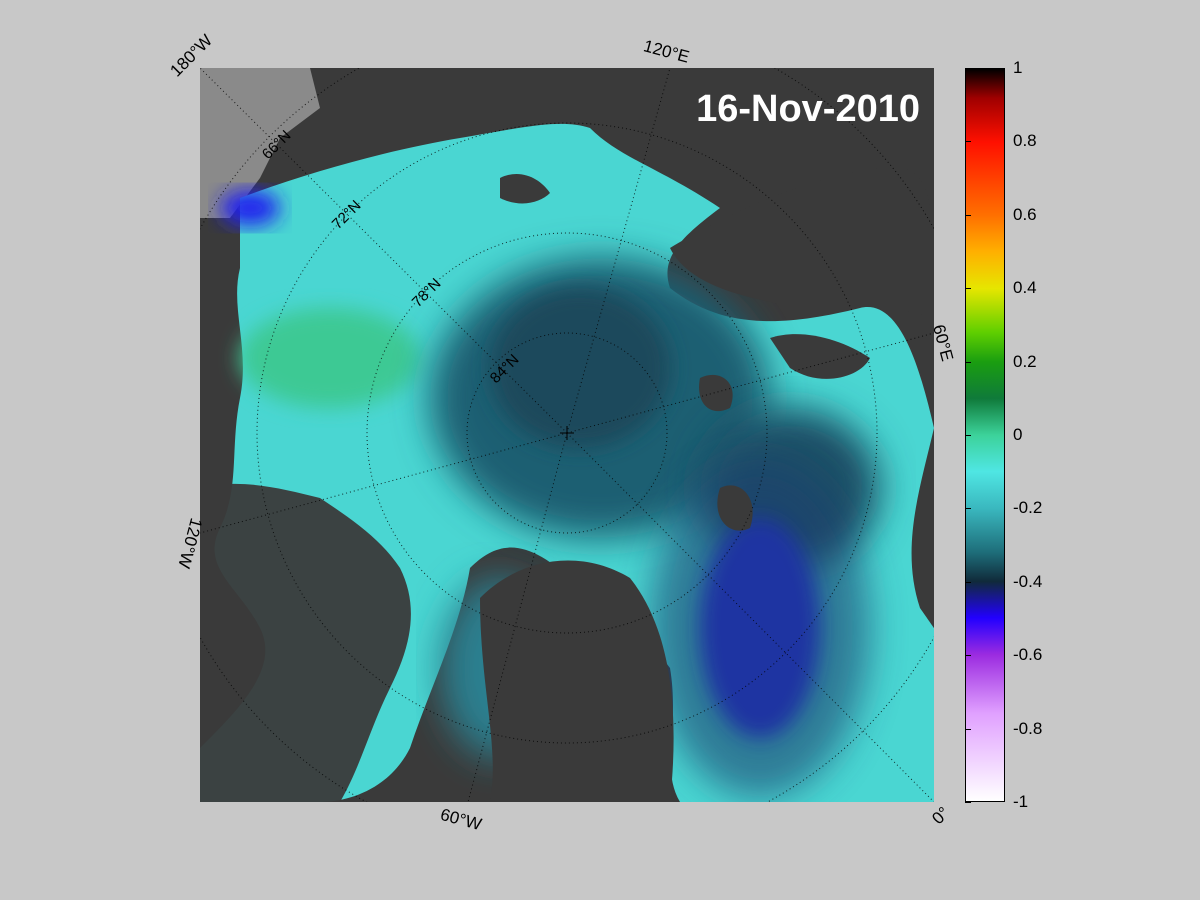 The width and height of the screenshot is (1200, 900). What do you see at coordinates (1025, 214) in the screenshot?
I see `colorbar-tick-label: 0.6` at bounding box center [1025, 214].